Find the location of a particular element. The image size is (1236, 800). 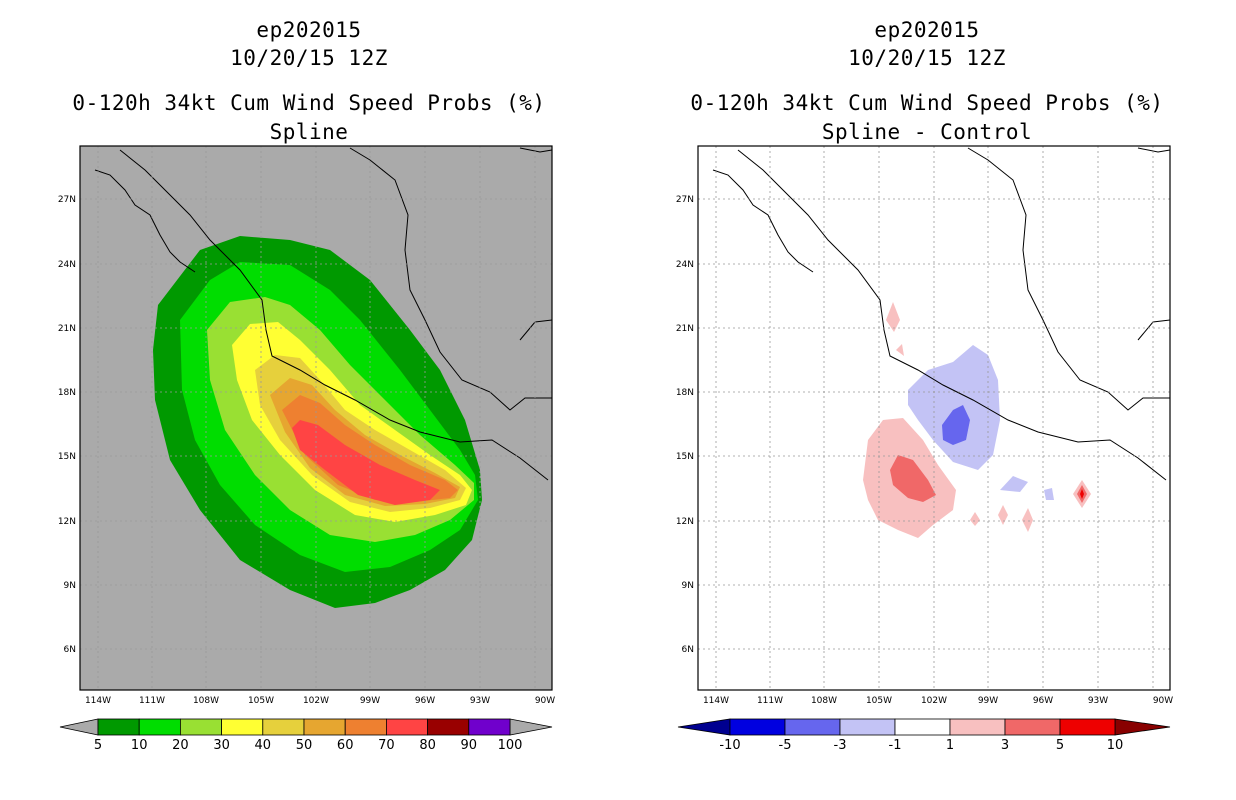

left-lon-labels: 114W 111W 108W 105W 102W 99W 96W 93W 90W is located at coordinates (320, 701).